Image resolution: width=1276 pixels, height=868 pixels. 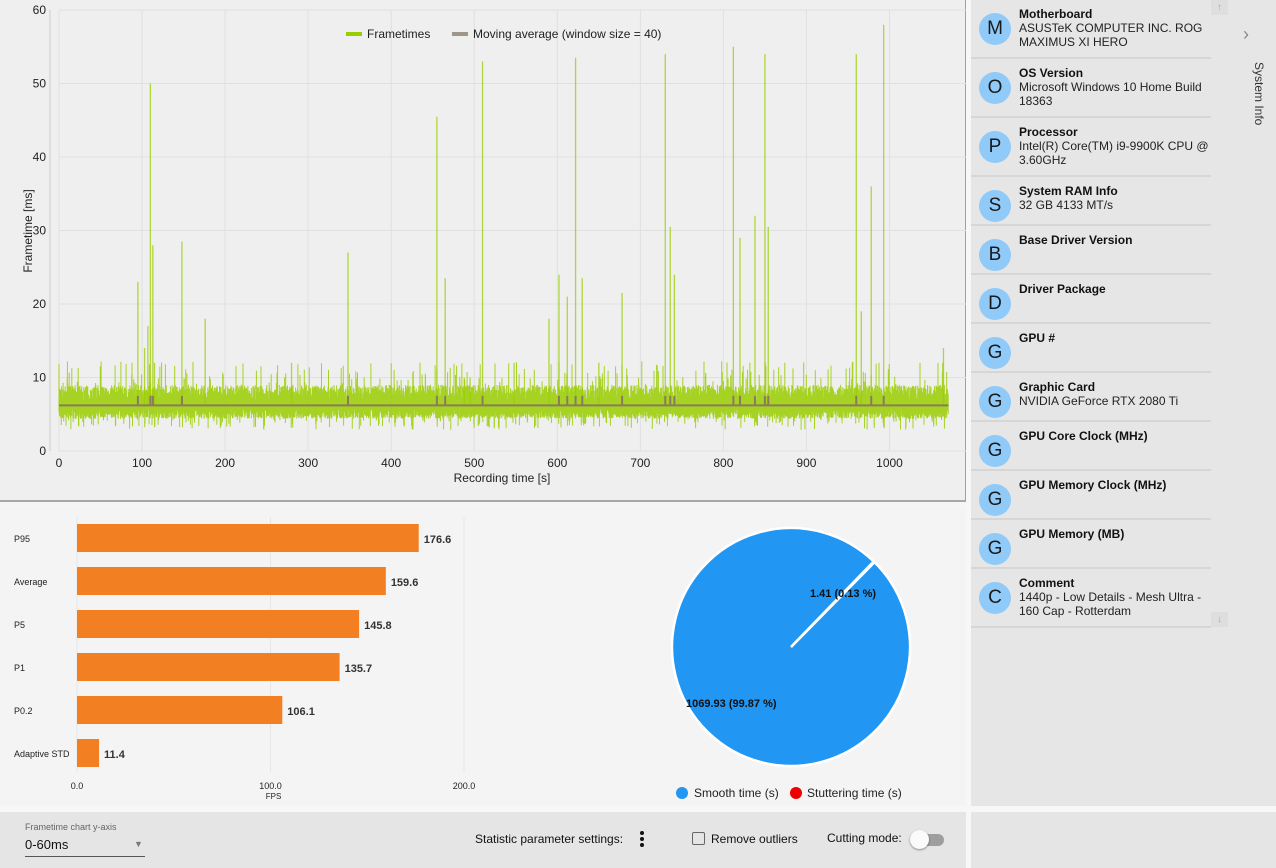 What do you see at coordinates (1051, 73) in the screenshot?
I see `system-info-title: OS Version` at bounding box center [1051, 73].